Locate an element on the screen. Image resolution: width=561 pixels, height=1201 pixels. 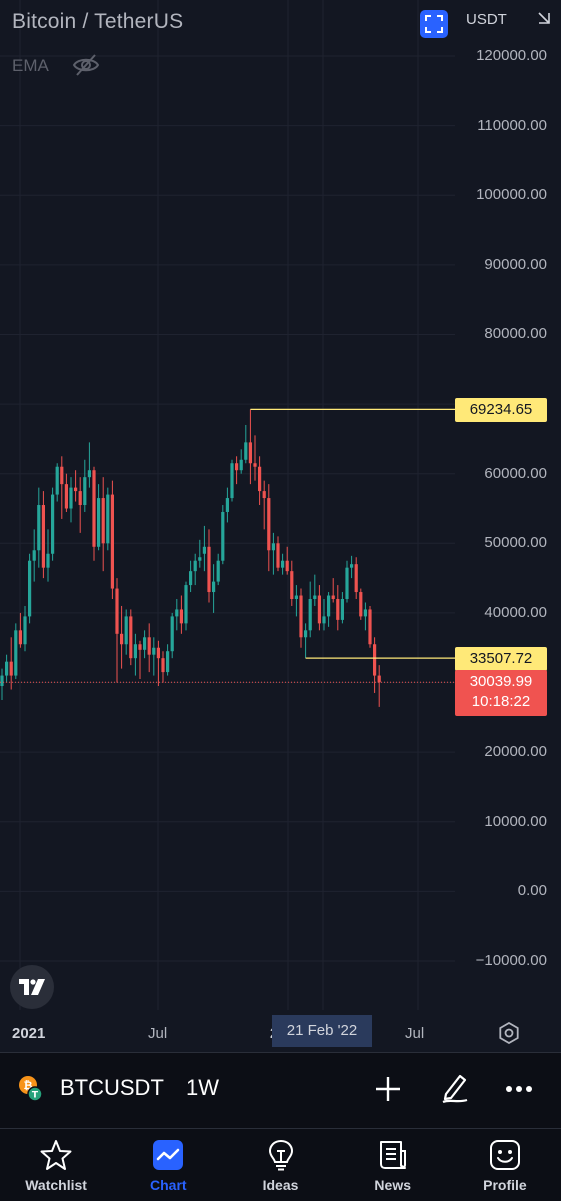
nav-profile-label: Profile is located at coordinates (505, 1185).